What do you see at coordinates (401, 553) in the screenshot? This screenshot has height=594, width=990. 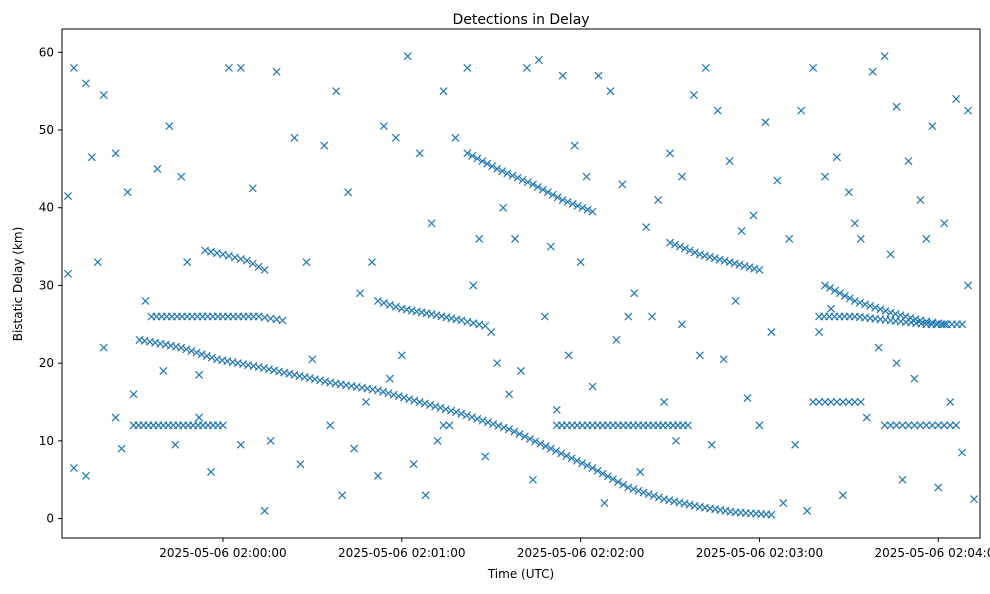 I see `x-tick-label: 2025-05-06 02:01:00` at bounding box center [401, 553].